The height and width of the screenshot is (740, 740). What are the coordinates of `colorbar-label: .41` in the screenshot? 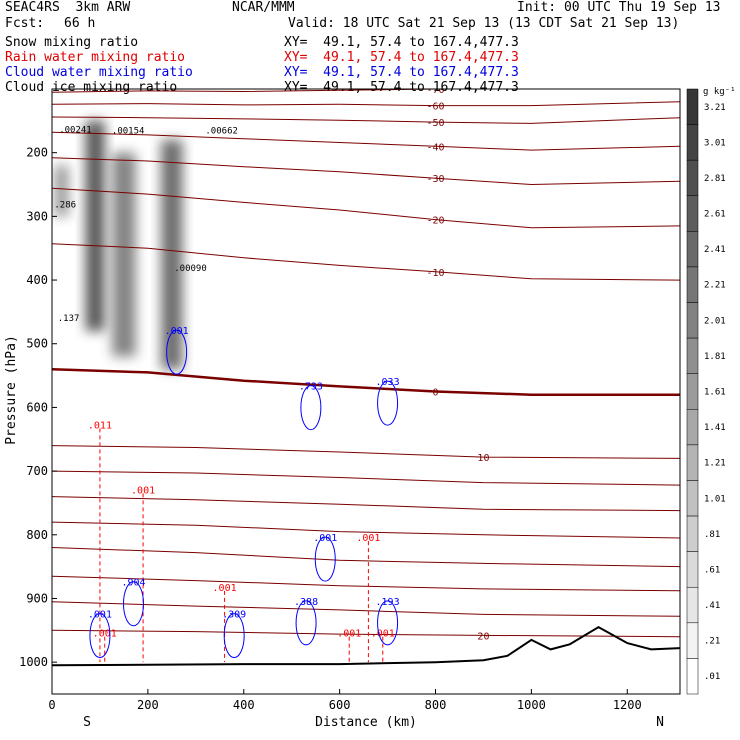 It's located at (712, 606).